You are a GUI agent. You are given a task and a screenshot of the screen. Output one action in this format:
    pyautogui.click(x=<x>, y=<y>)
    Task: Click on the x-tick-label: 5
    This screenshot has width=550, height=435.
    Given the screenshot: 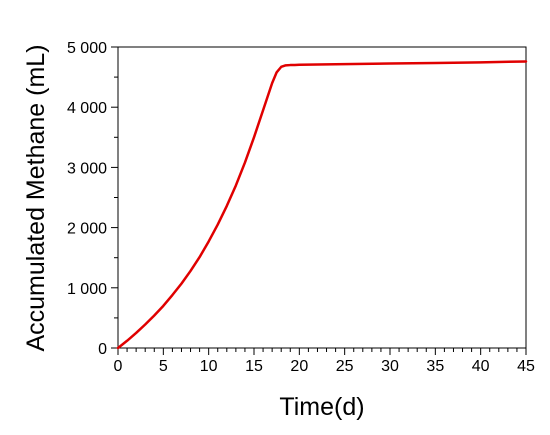 What is the action you would take?
    pyautogui.click(x=163, y=366)
    